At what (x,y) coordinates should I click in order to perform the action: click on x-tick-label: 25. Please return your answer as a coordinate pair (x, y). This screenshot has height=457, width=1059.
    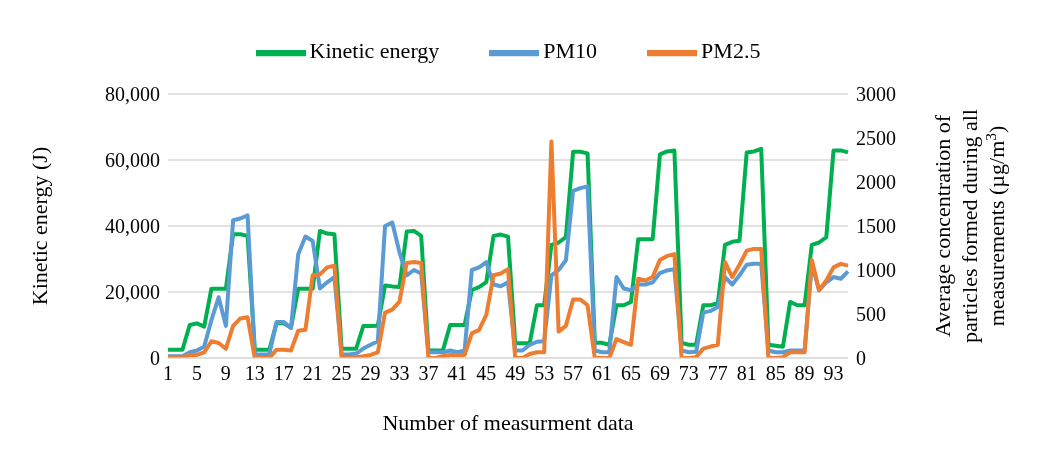
    Looking at the image, I should click on (341, 373).